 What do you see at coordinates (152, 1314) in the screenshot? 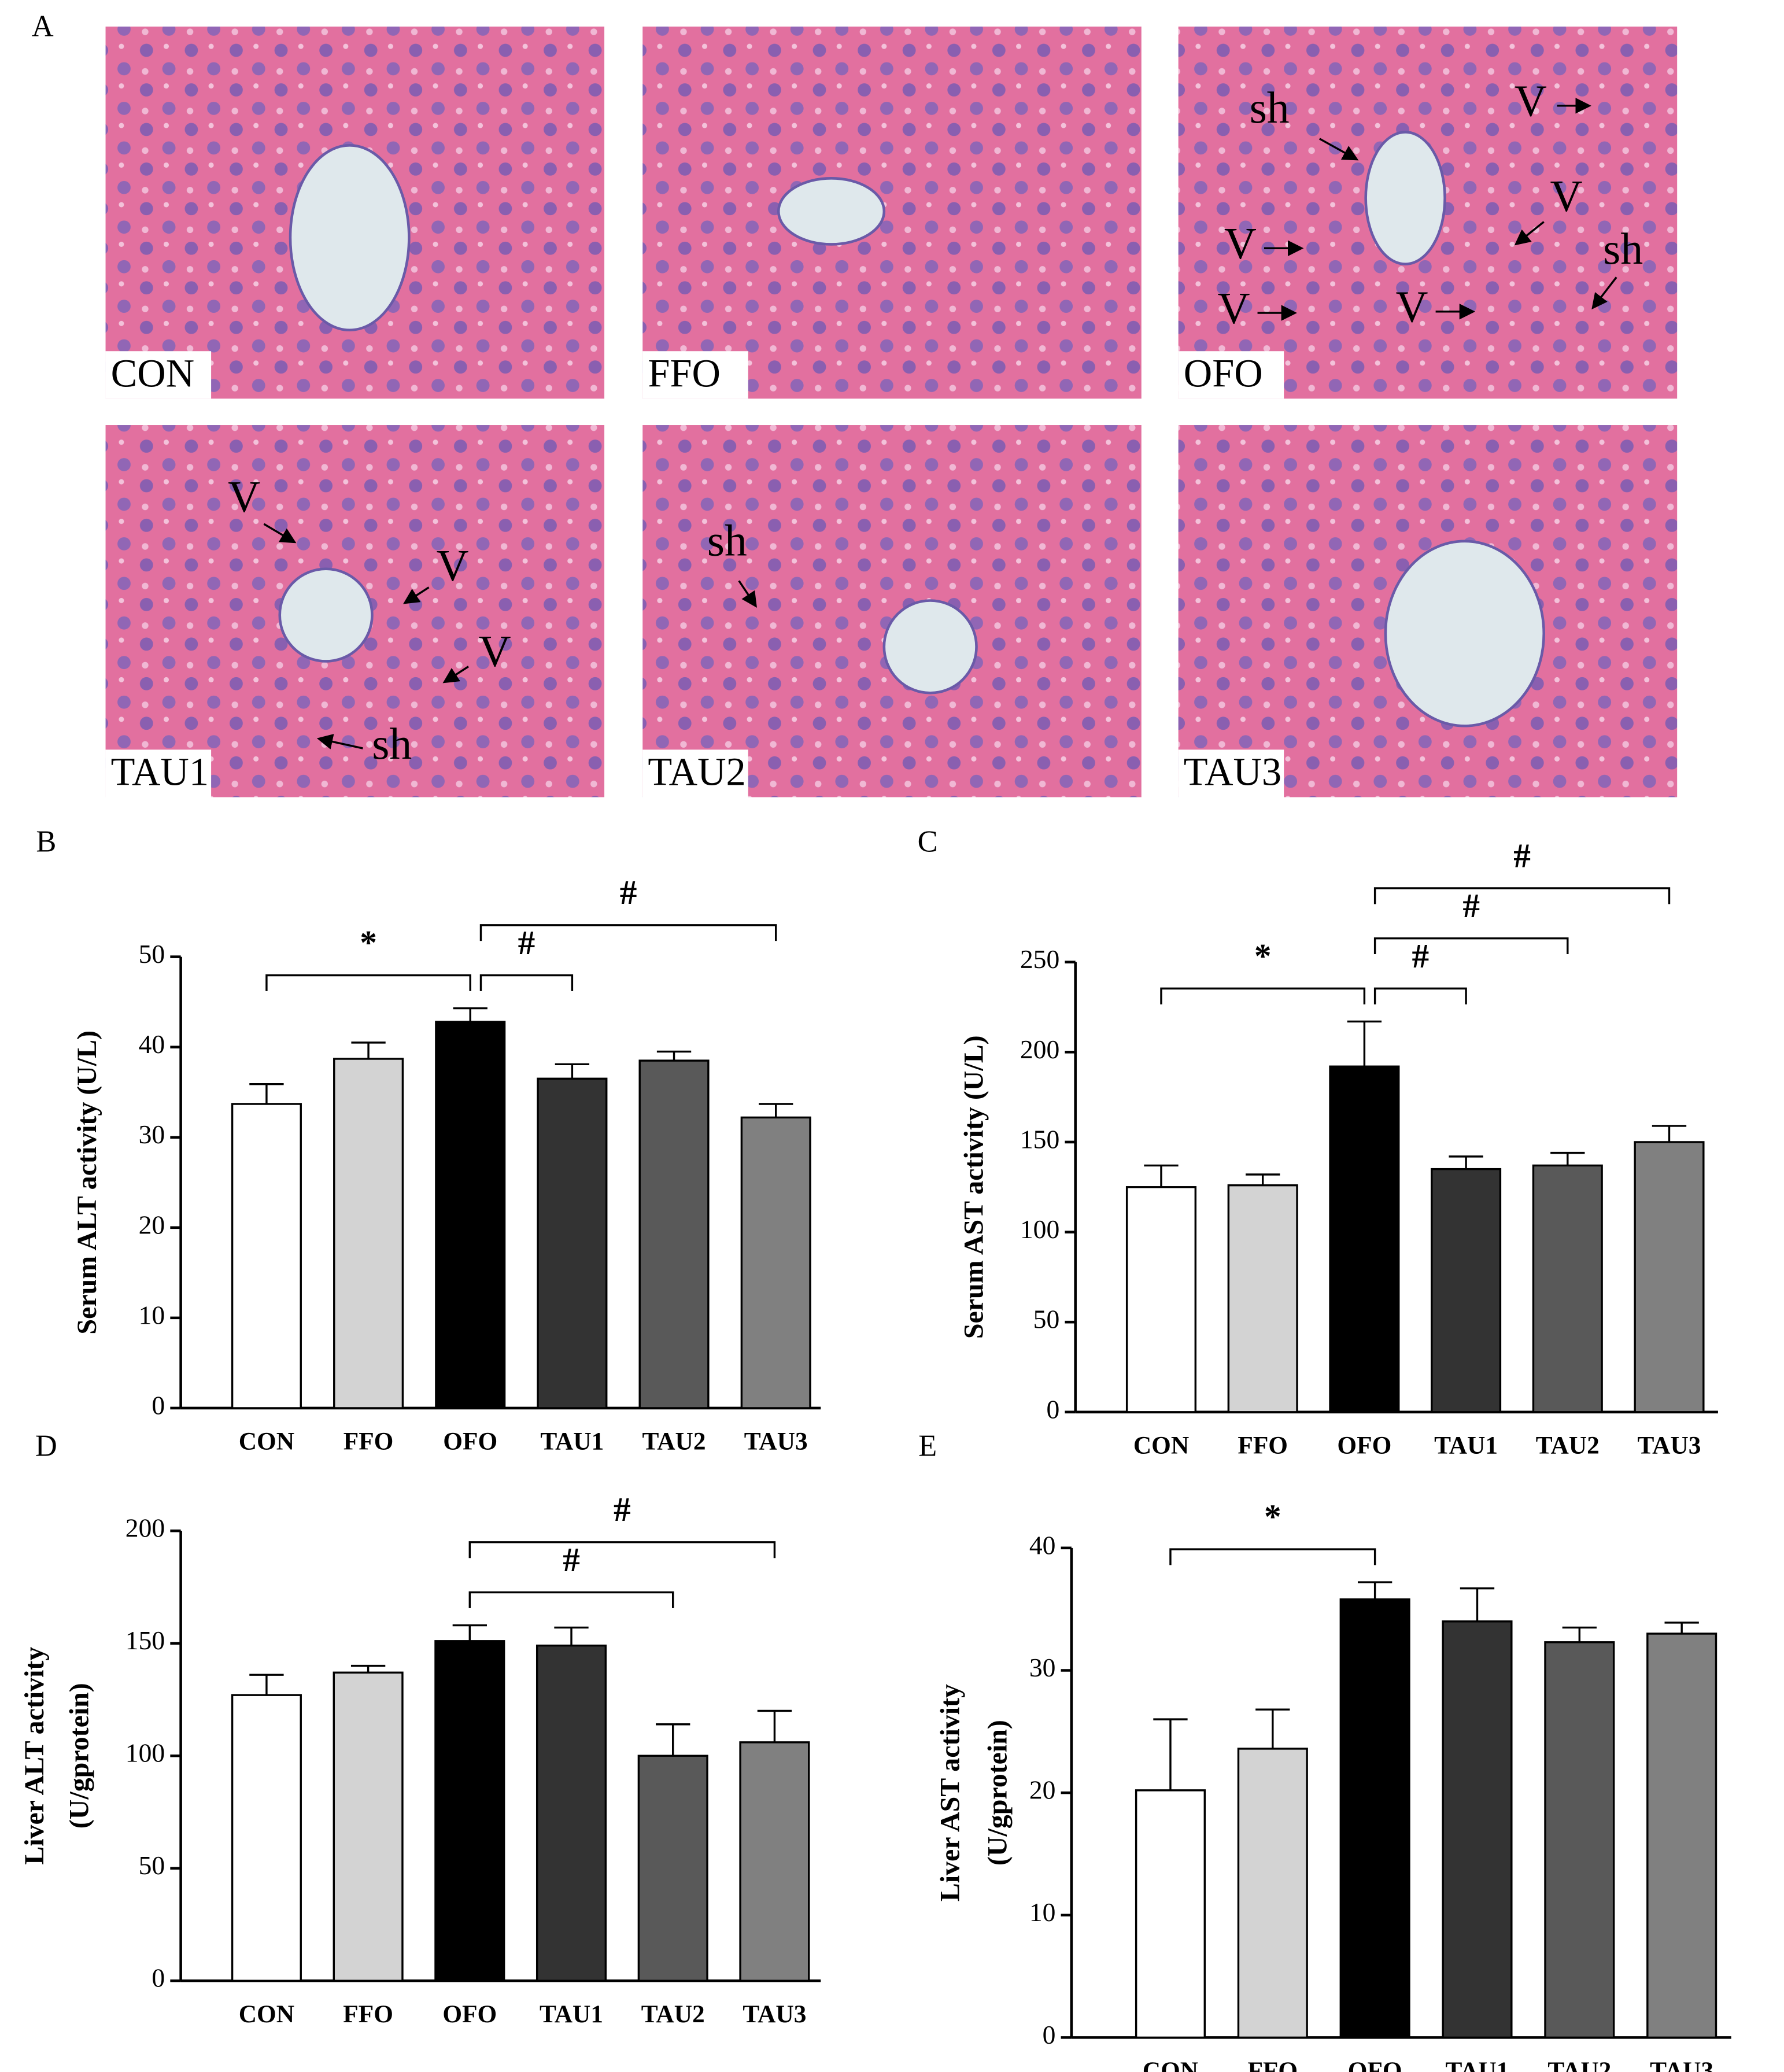
I see `y-tick-label: 10` at bounding box center [152, 1314].